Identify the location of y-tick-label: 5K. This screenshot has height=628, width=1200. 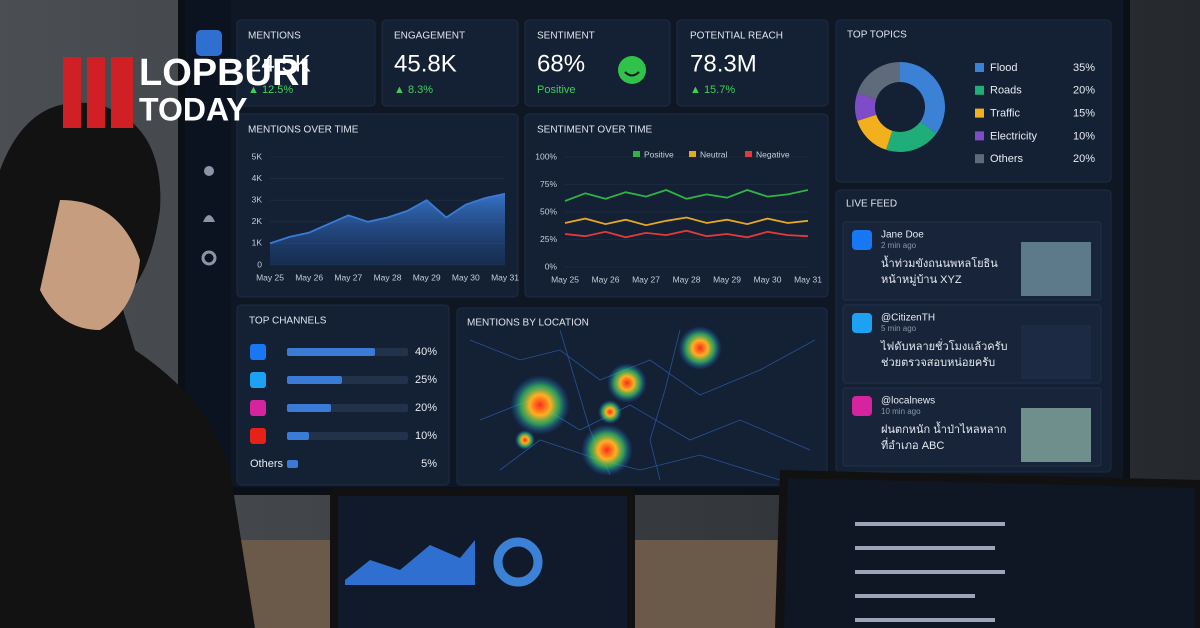
(257, 156).